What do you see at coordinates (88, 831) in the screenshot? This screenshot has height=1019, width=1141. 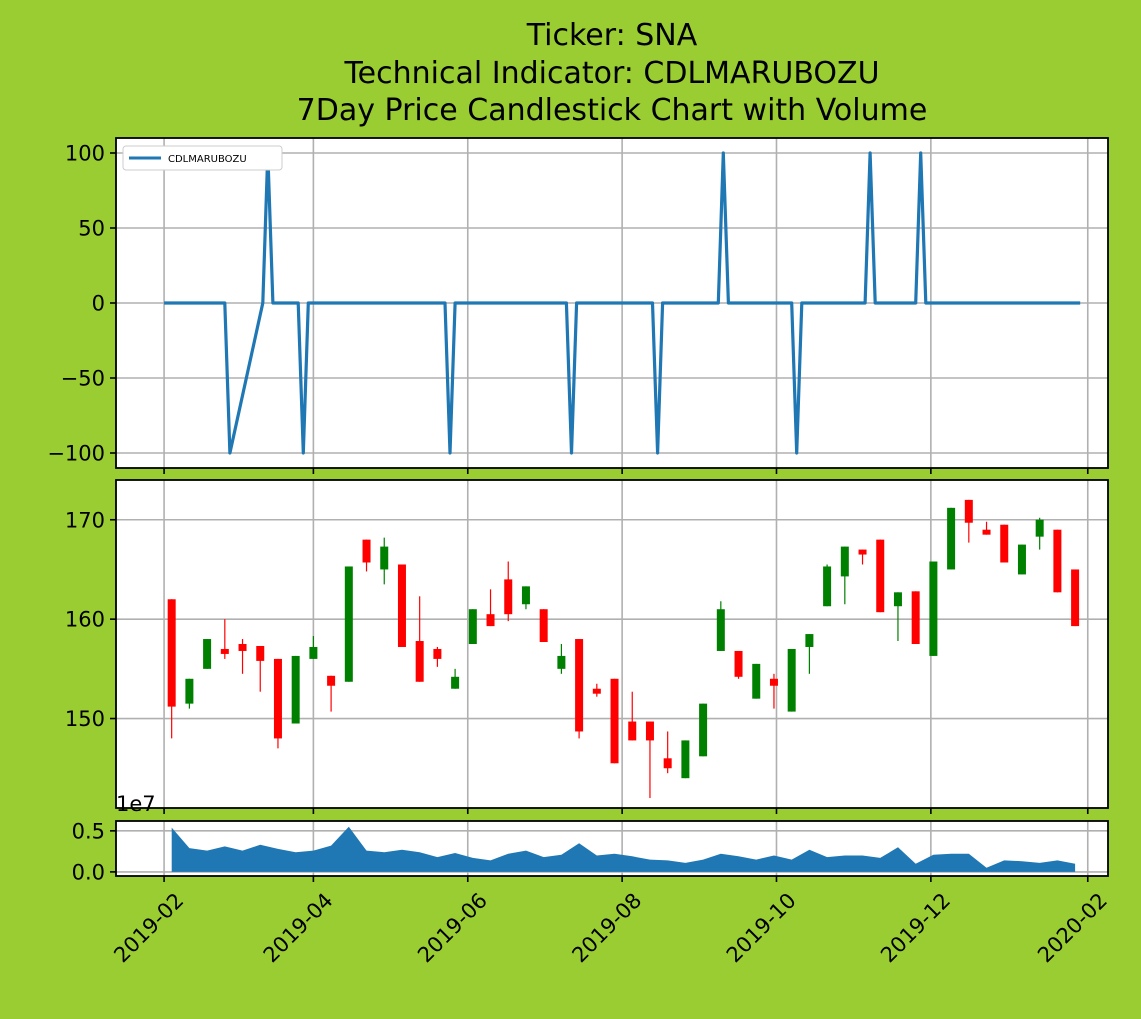 I see `volume-ytick-label-0: 0.5` at bounding box center [88, 831].